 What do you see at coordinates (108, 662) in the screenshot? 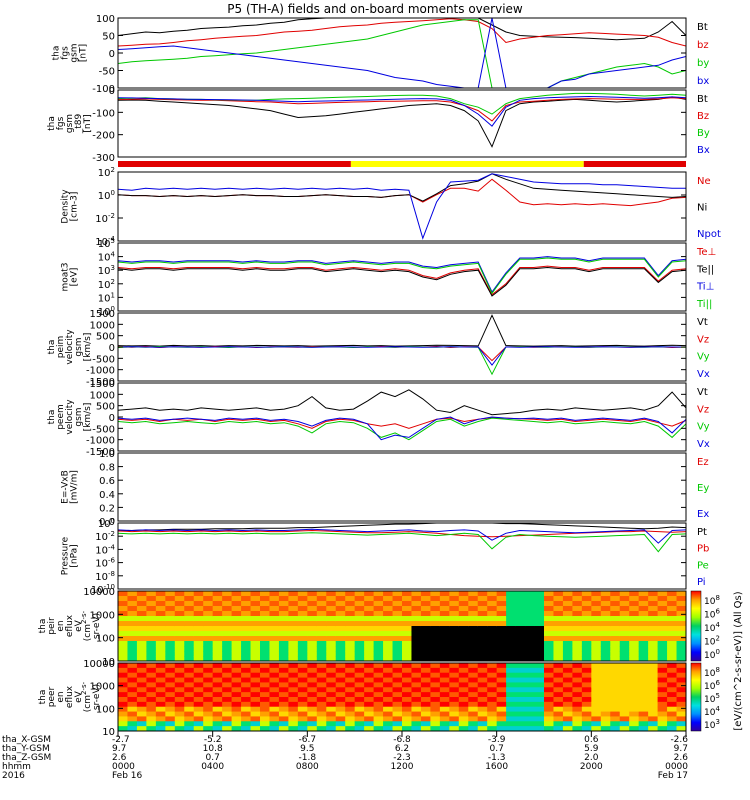
I see `y-tick-label: 10` at bounding box center [108, 662].